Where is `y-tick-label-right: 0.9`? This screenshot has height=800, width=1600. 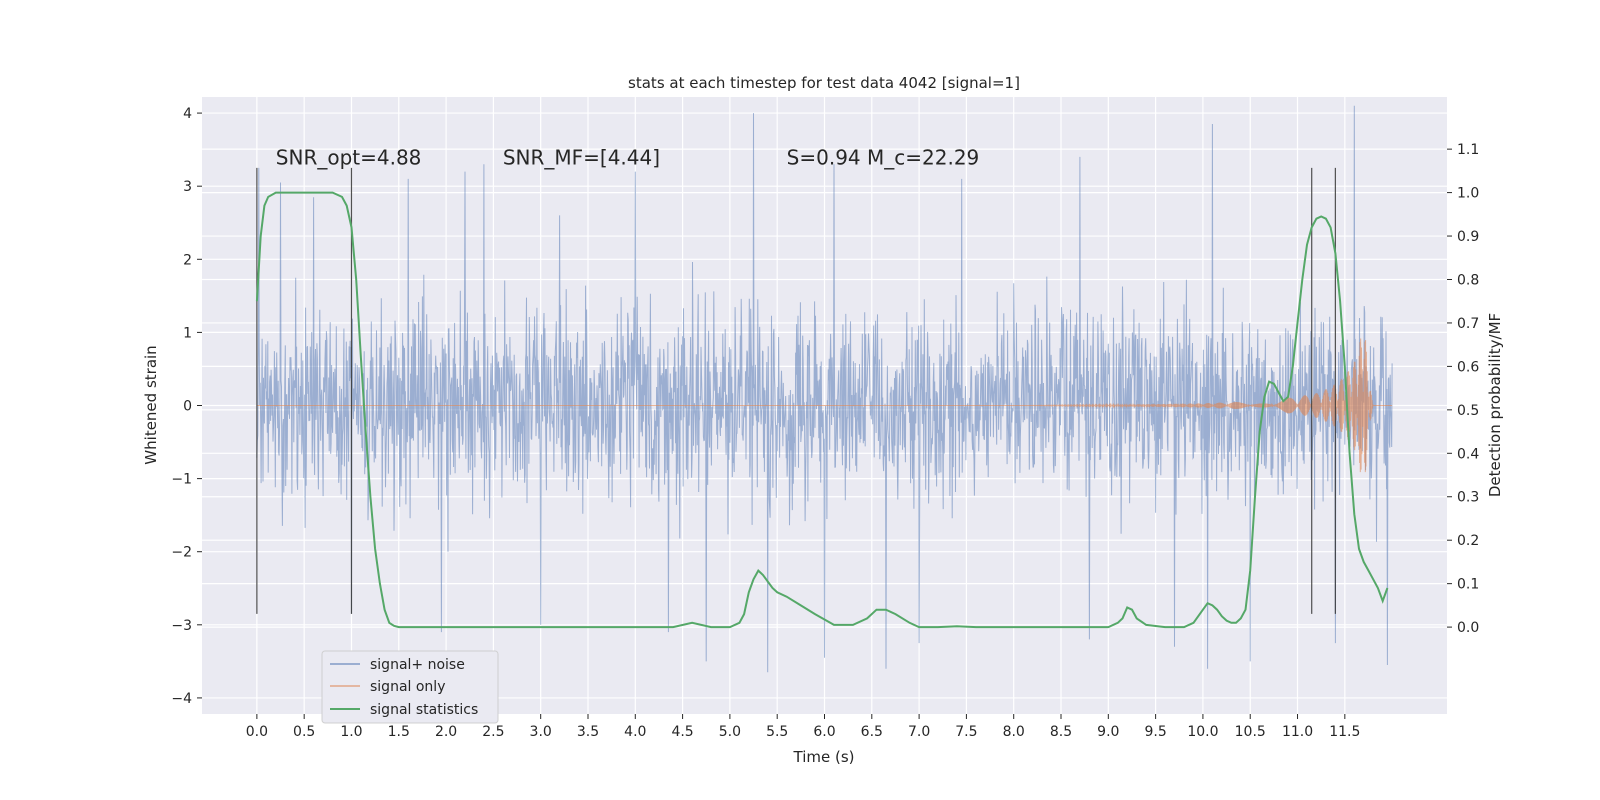 y-tick-label-right: 0.9 is located at coordinates (1468, 237).